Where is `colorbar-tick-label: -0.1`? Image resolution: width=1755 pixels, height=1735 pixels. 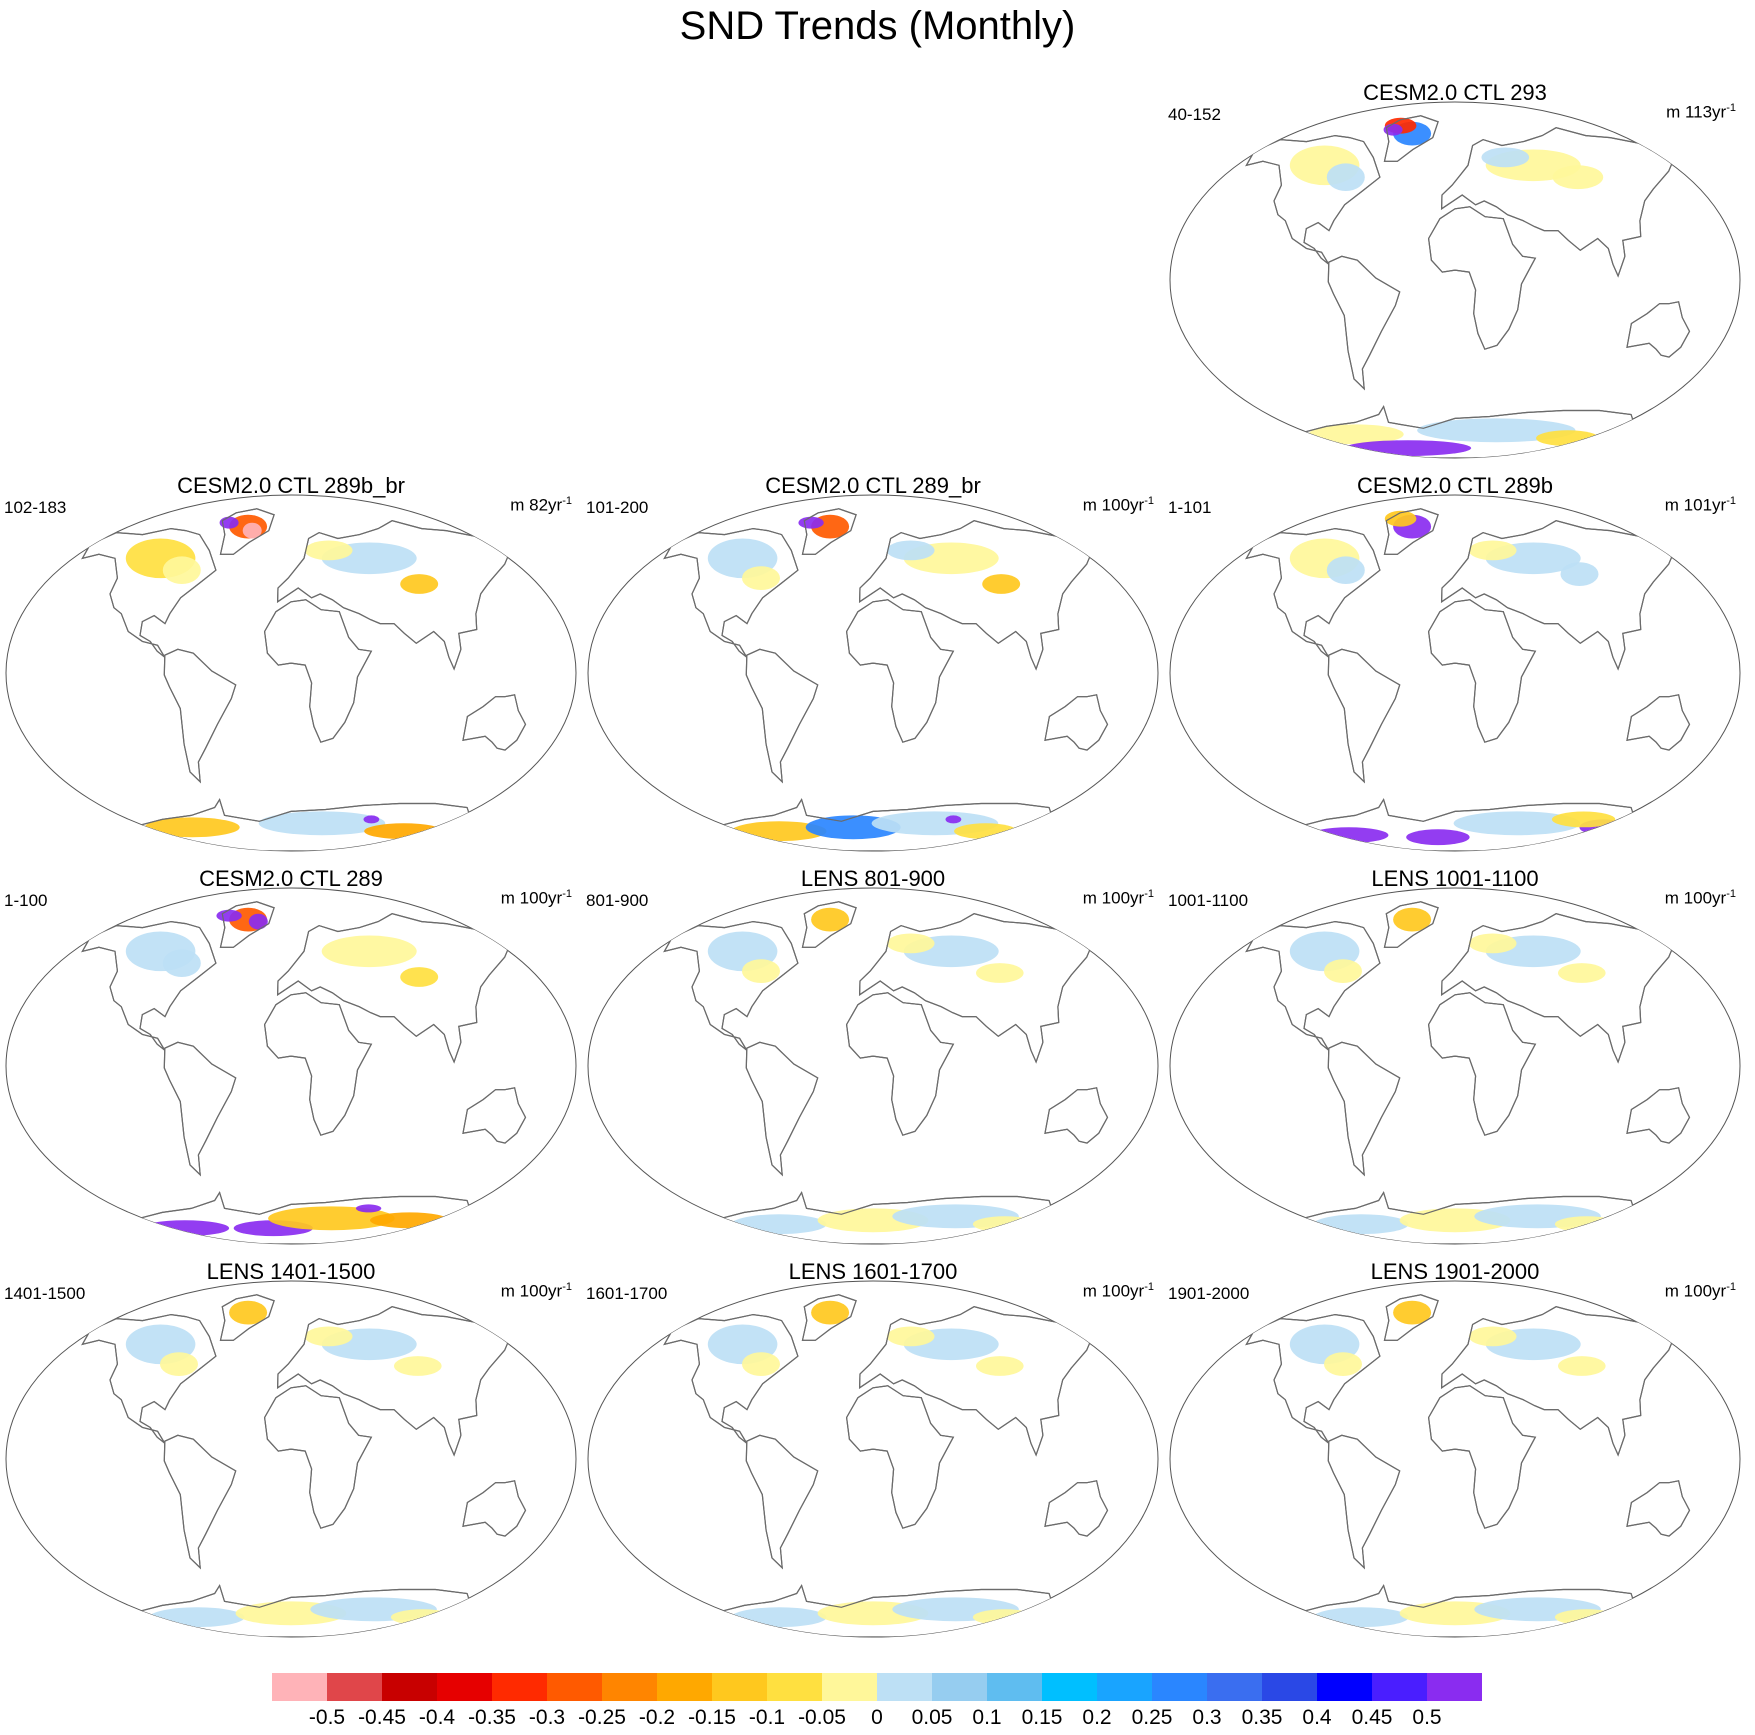
colorbar-tick-label: -0.1 is located at coordinates (767, 1717).